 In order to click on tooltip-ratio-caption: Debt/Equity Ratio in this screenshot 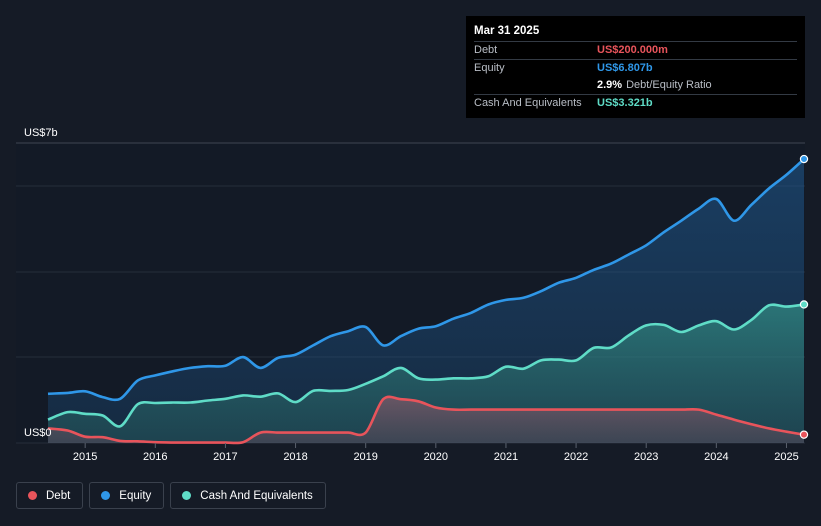, I will do `click(669, 85)`.